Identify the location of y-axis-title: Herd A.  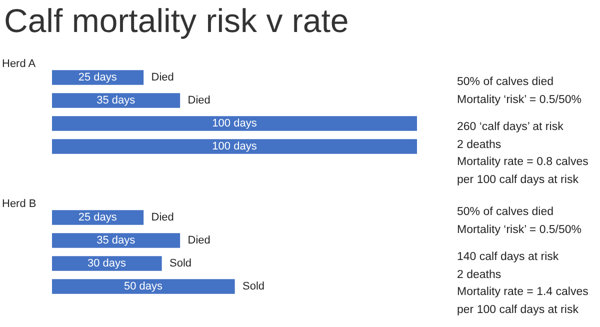
(19, 64).